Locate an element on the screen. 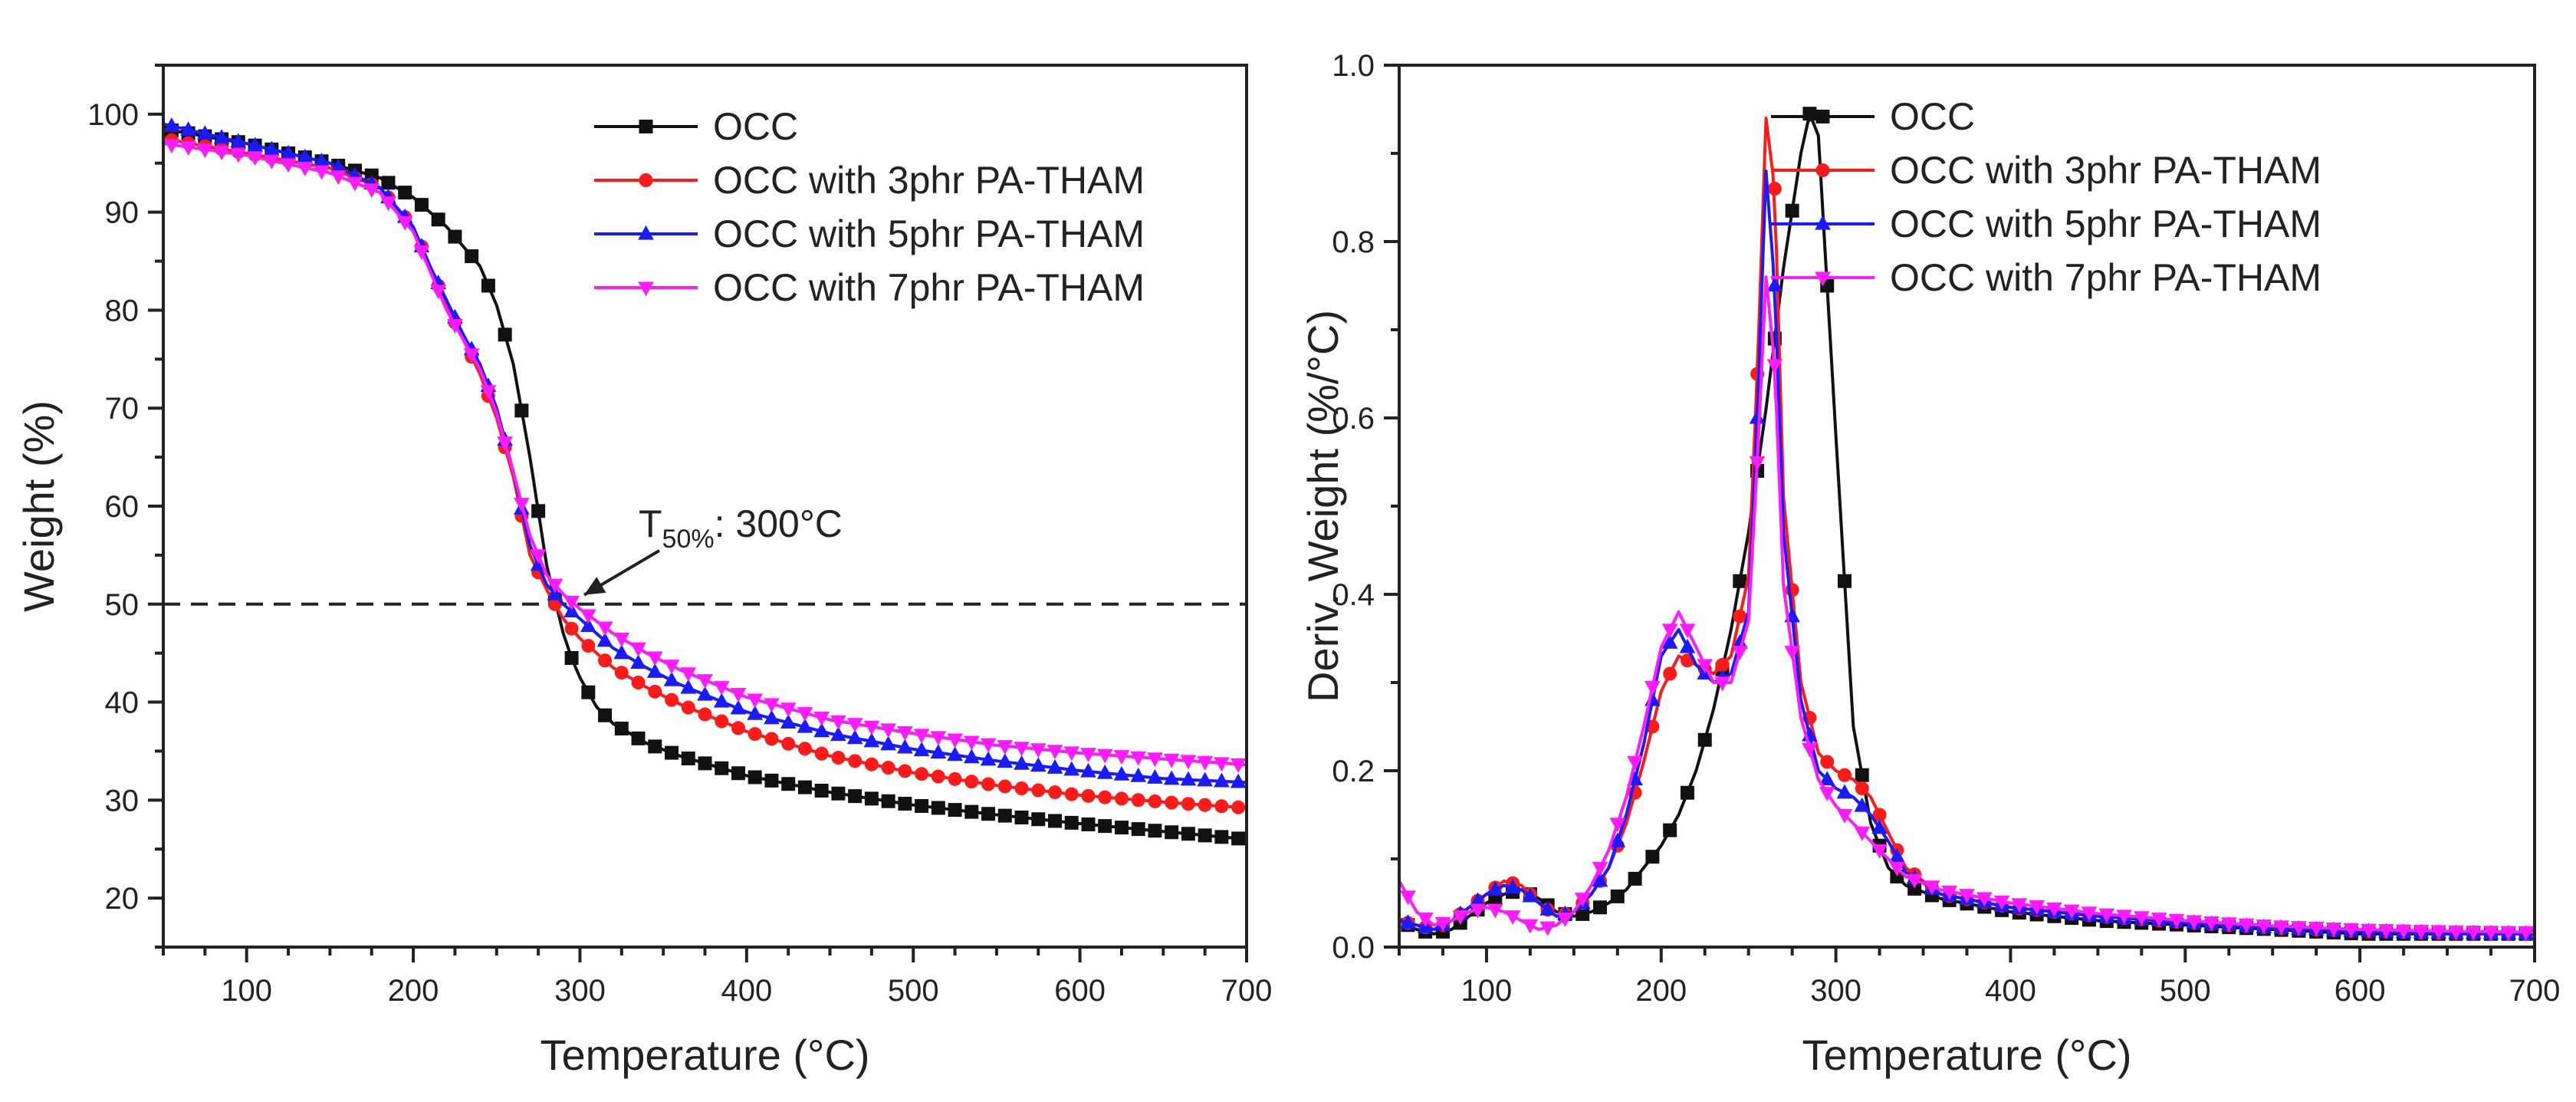  legend-item: OCC with 7phr PA-THAM is located at coordinates (2046, 277).